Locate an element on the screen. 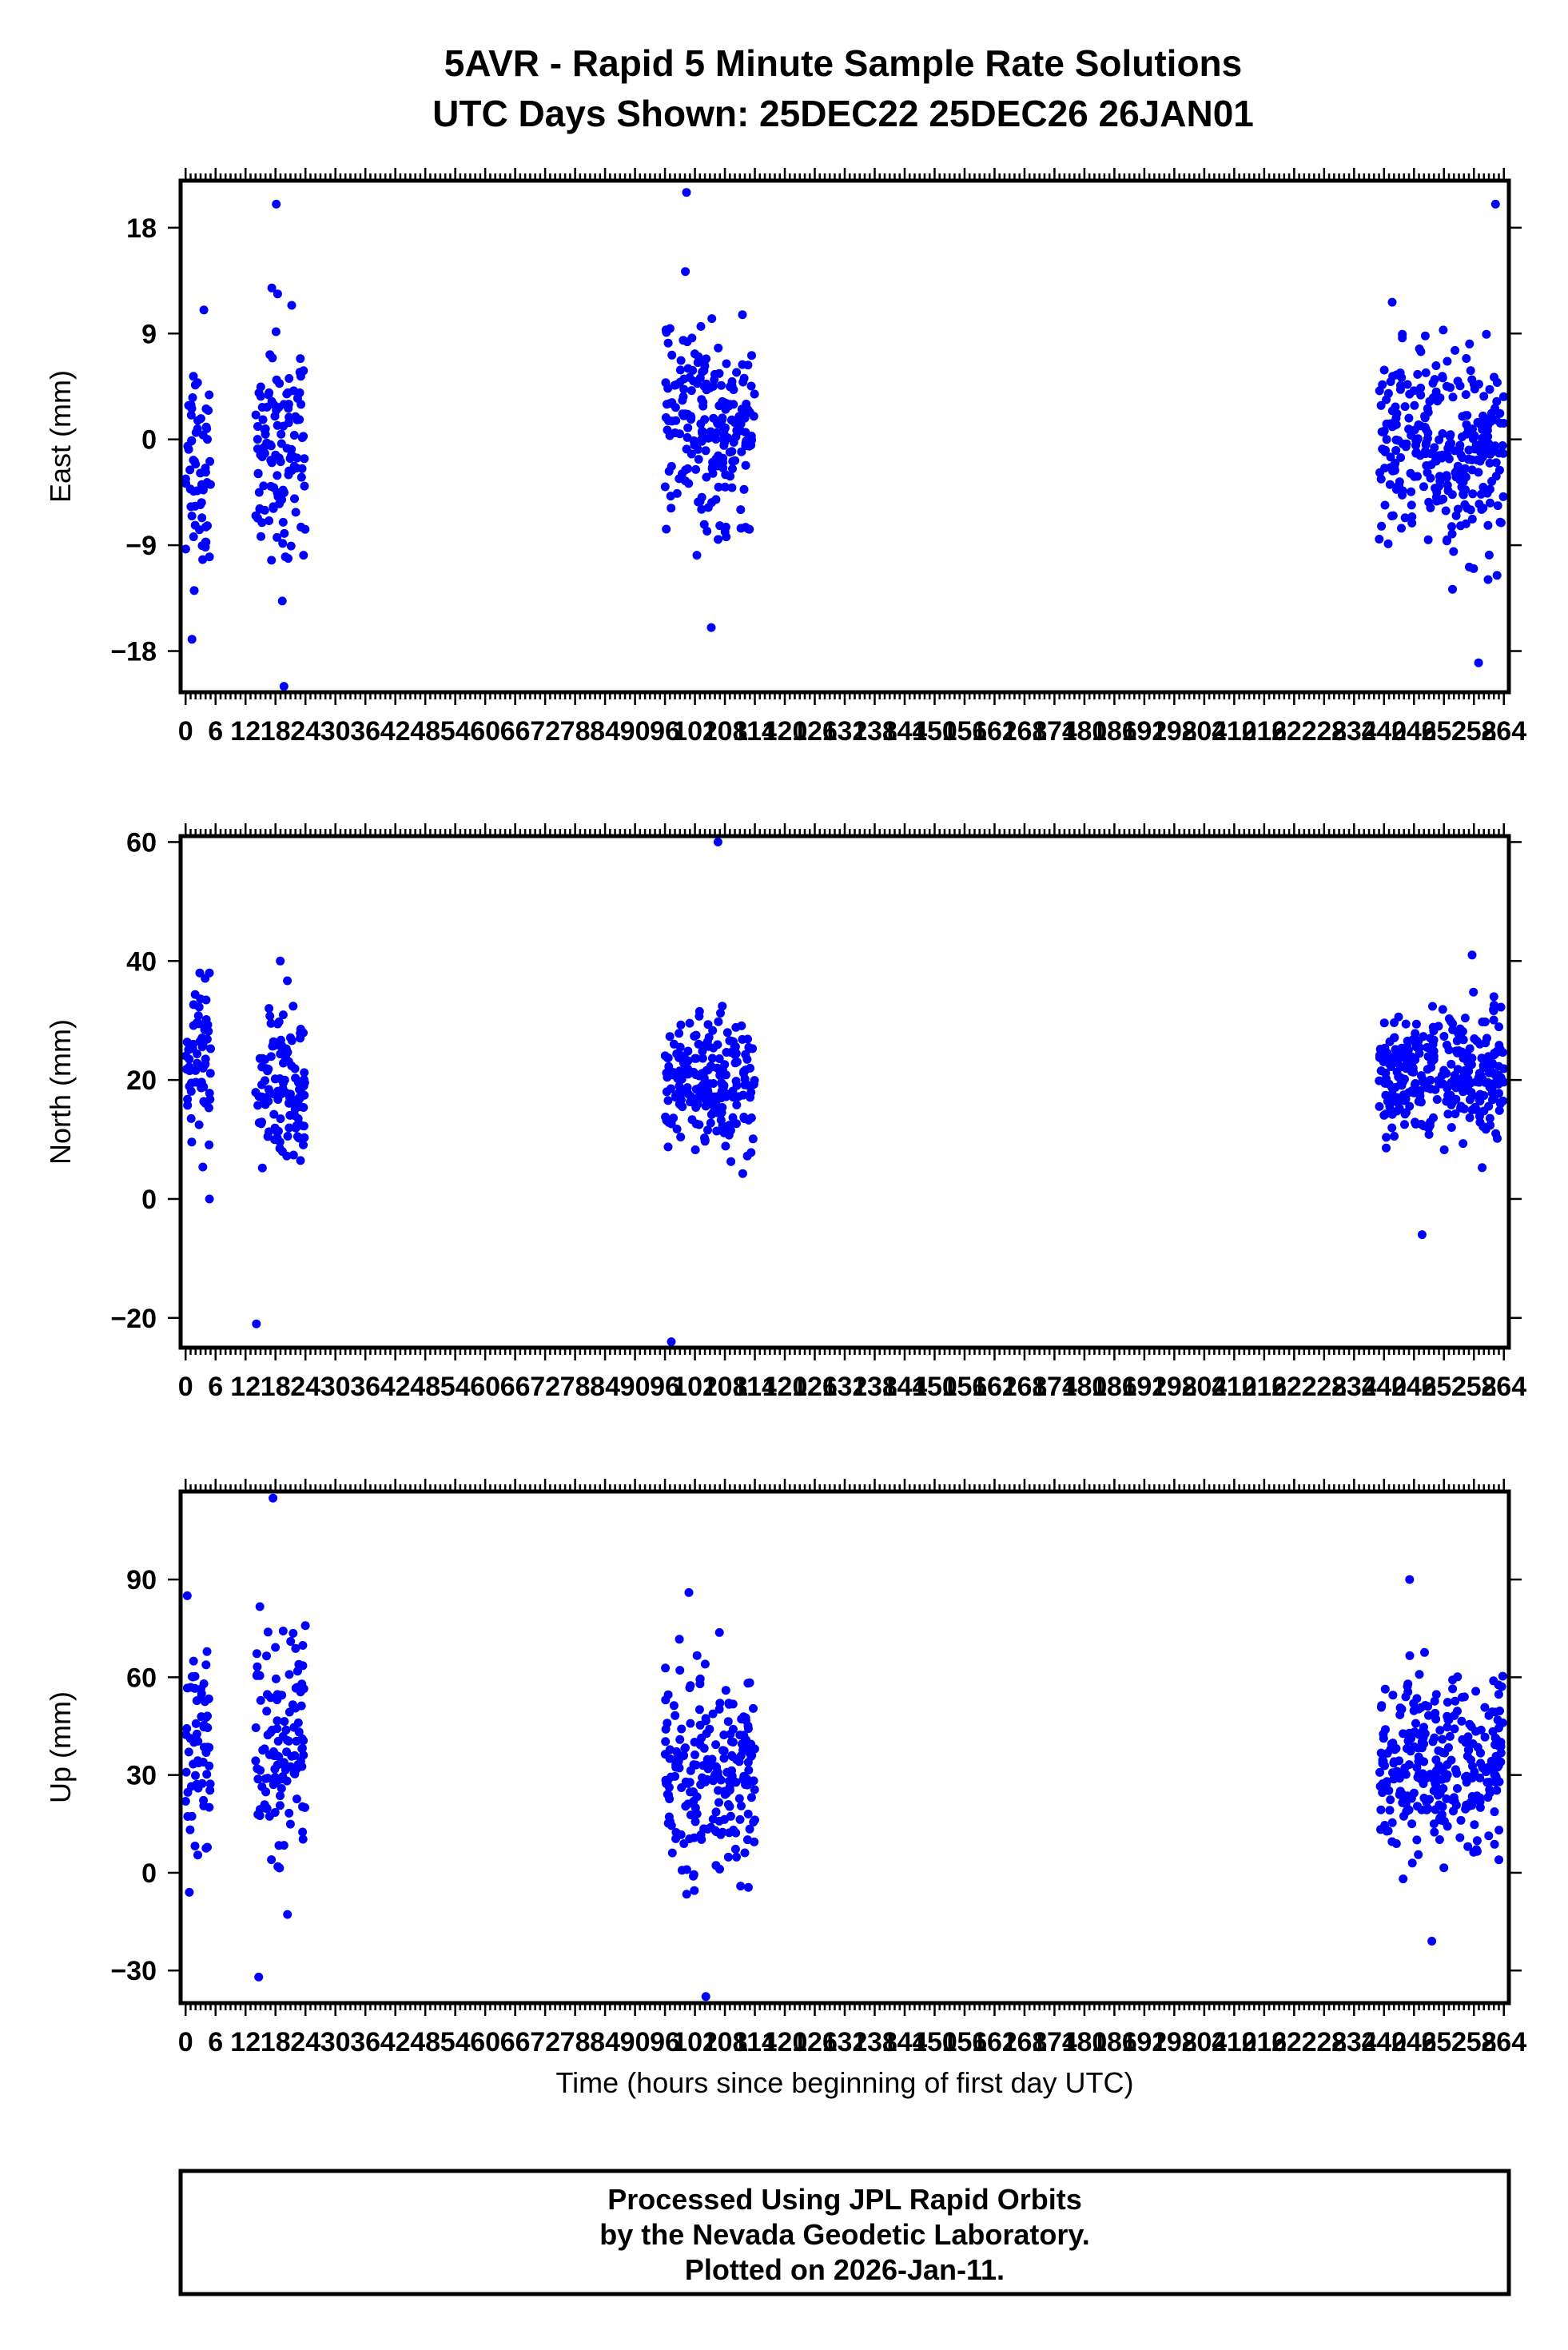 This screenshot has width=1568, height=2350. x-tick-label: 60 is located at coordinates (485, 731).